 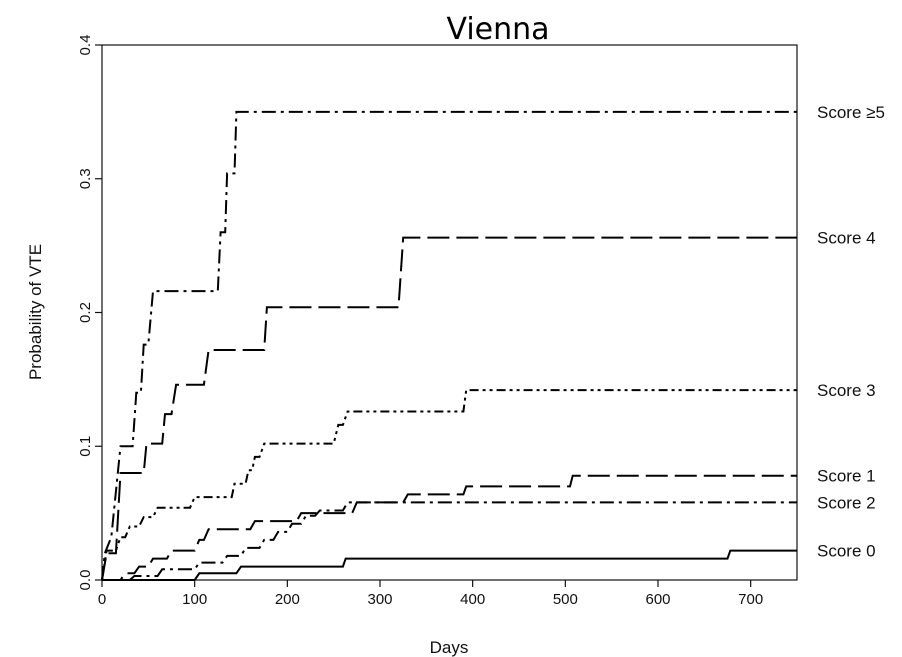 I want to click on series-label-1: Score 4, so click(x=846, y=238).